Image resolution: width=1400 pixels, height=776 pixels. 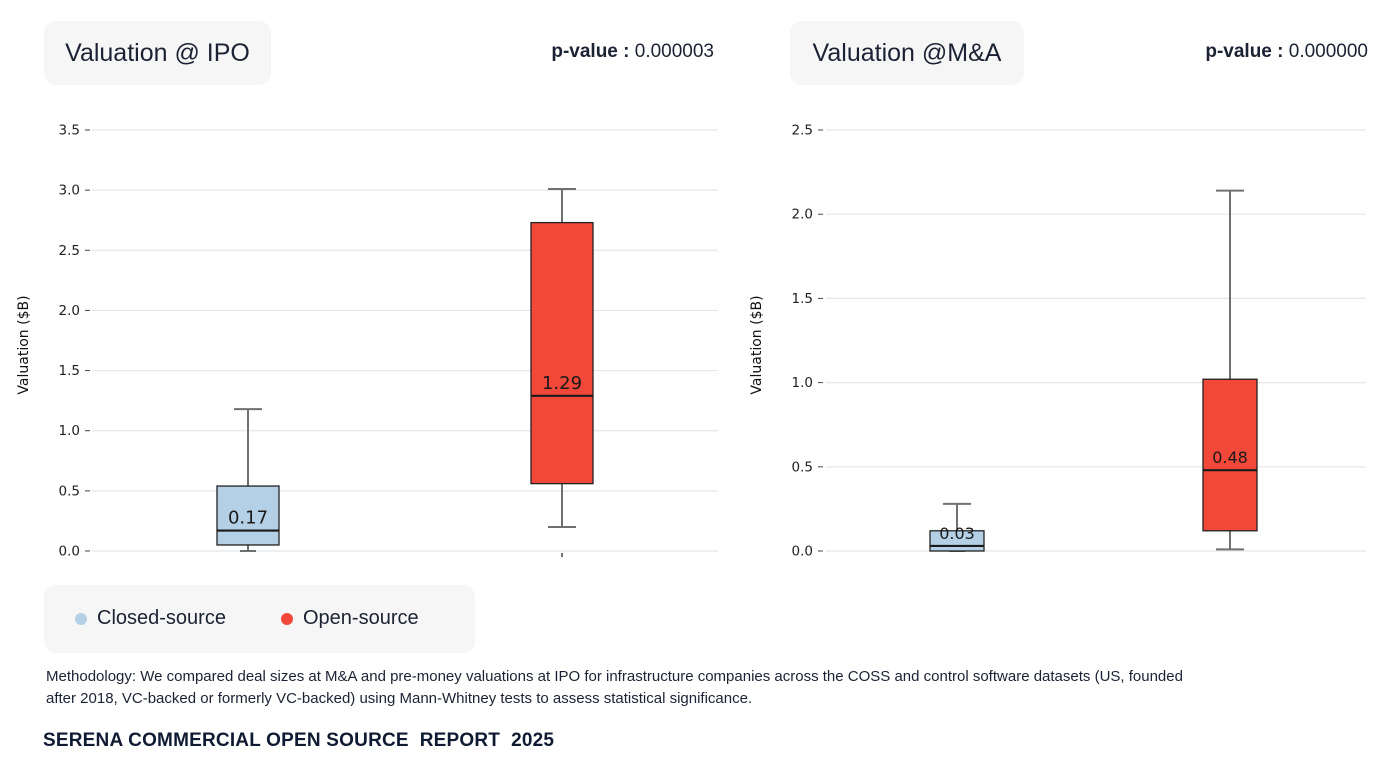 What do you see at coordinates (674, 51) in the screenshot?
I see `ipo-pvalue-value: 0.000003` at bounding box center [674, 51].